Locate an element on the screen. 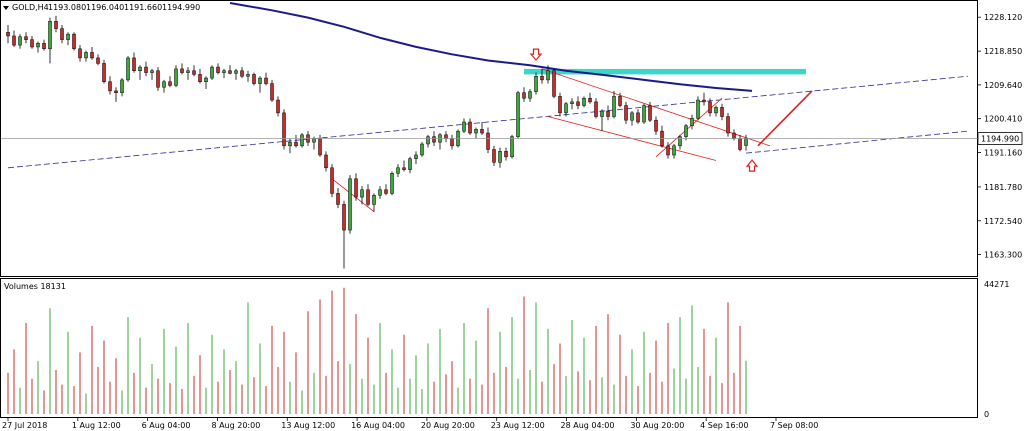  y-tick-label: 1181.780 is located at coordinates (1003, 187).